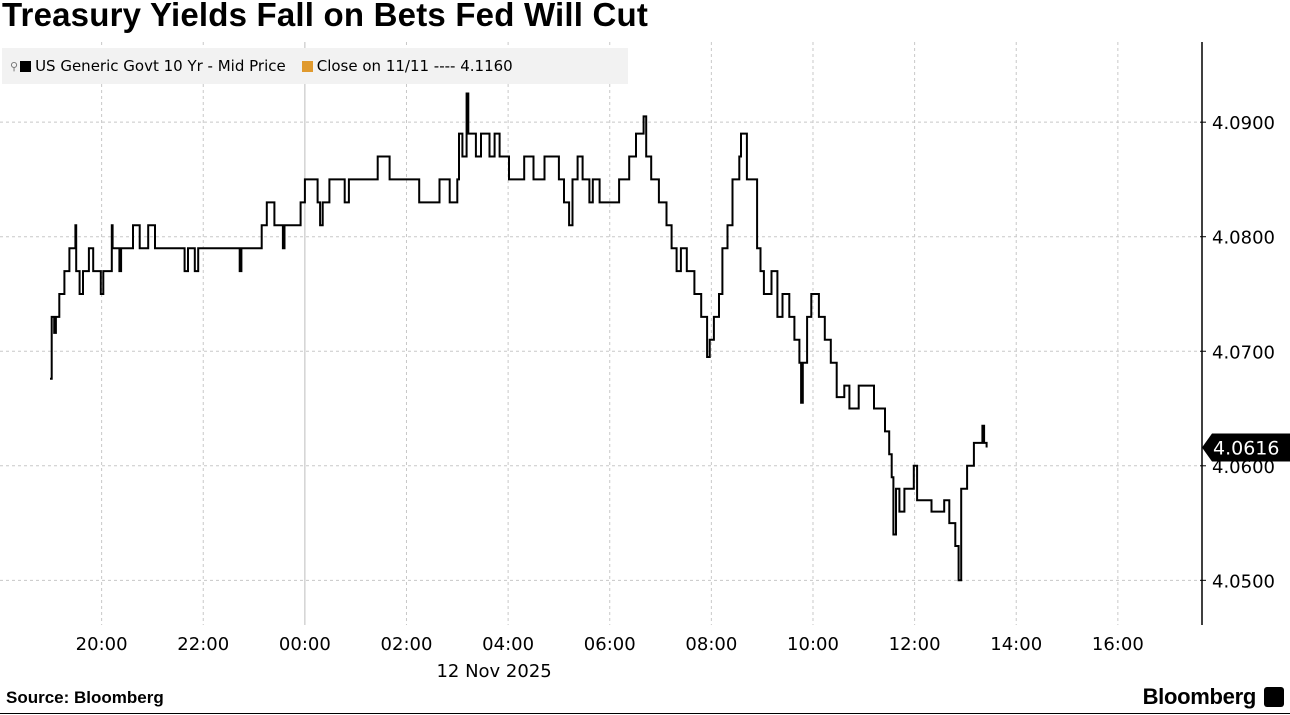 The height and width of the screenshot is (715, 1290). Describe the element at coordinates (160, 66) in the screenshot. I see `legend-label: US Generic Govt 10 Yr - Mid Price` at that location.